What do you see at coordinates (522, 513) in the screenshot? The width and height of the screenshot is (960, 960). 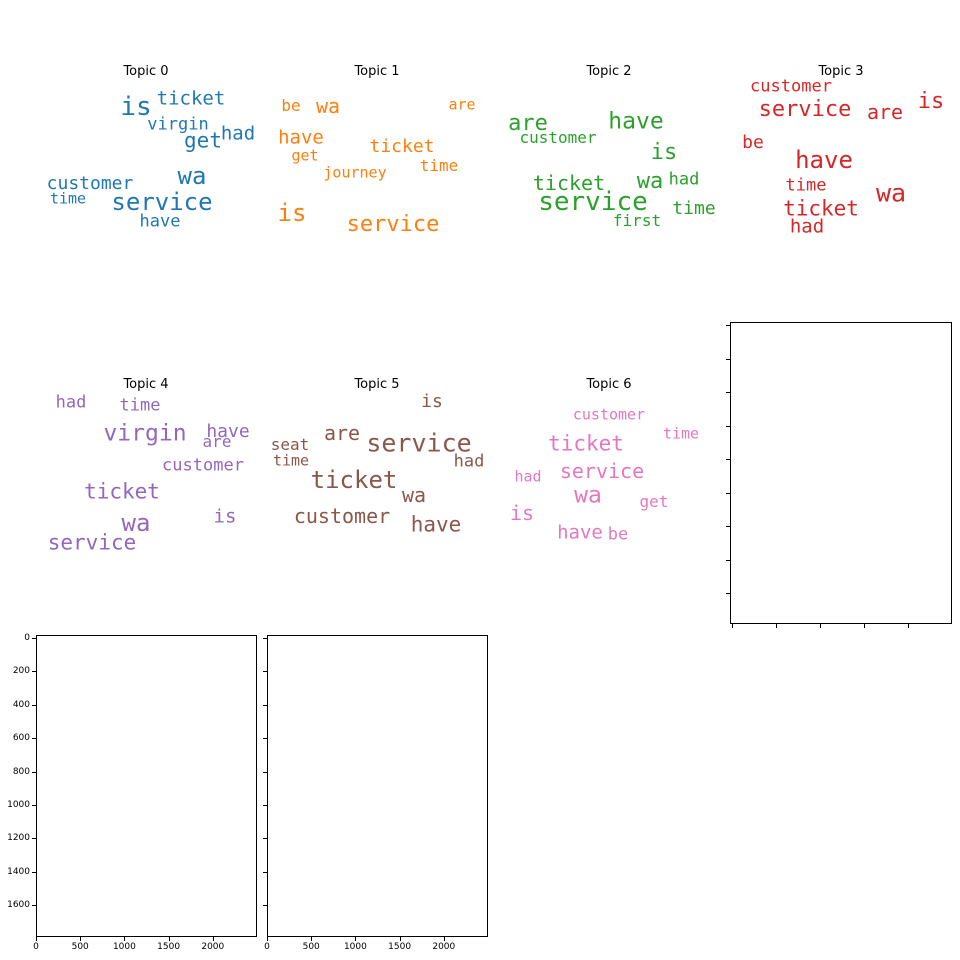 I see `topic-6-word: is` at bounding box center [522, 513].